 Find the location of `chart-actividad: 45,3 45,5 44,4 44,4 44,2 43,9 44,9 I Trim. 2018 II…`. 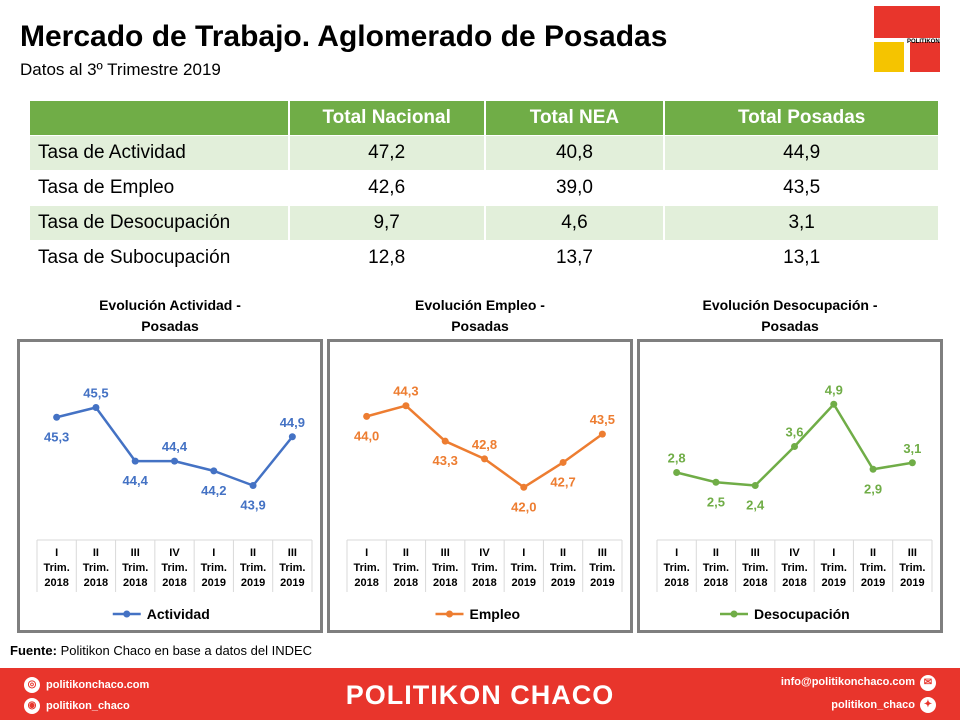

chart-actividad: 45,3 45,5 44,4 44,4 44,2 43,9 44,9 I Trim. 2018 II… is located at coordinates (170, 486).